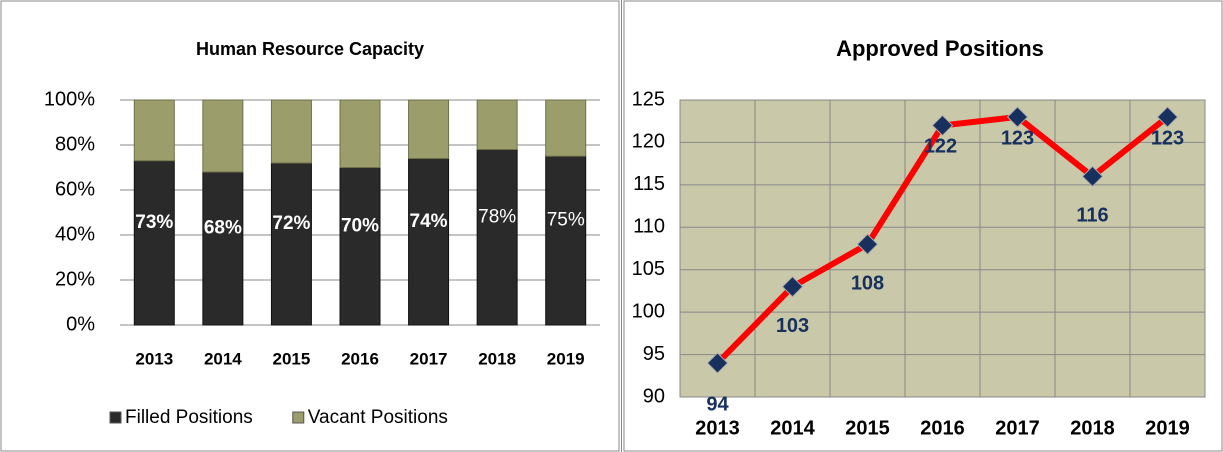 The image size is (1223, 452). What do you see at coordinates (75, 234) in the screenshot?
I see `y-tick-label: 40%` at bounding box center [75, 234].